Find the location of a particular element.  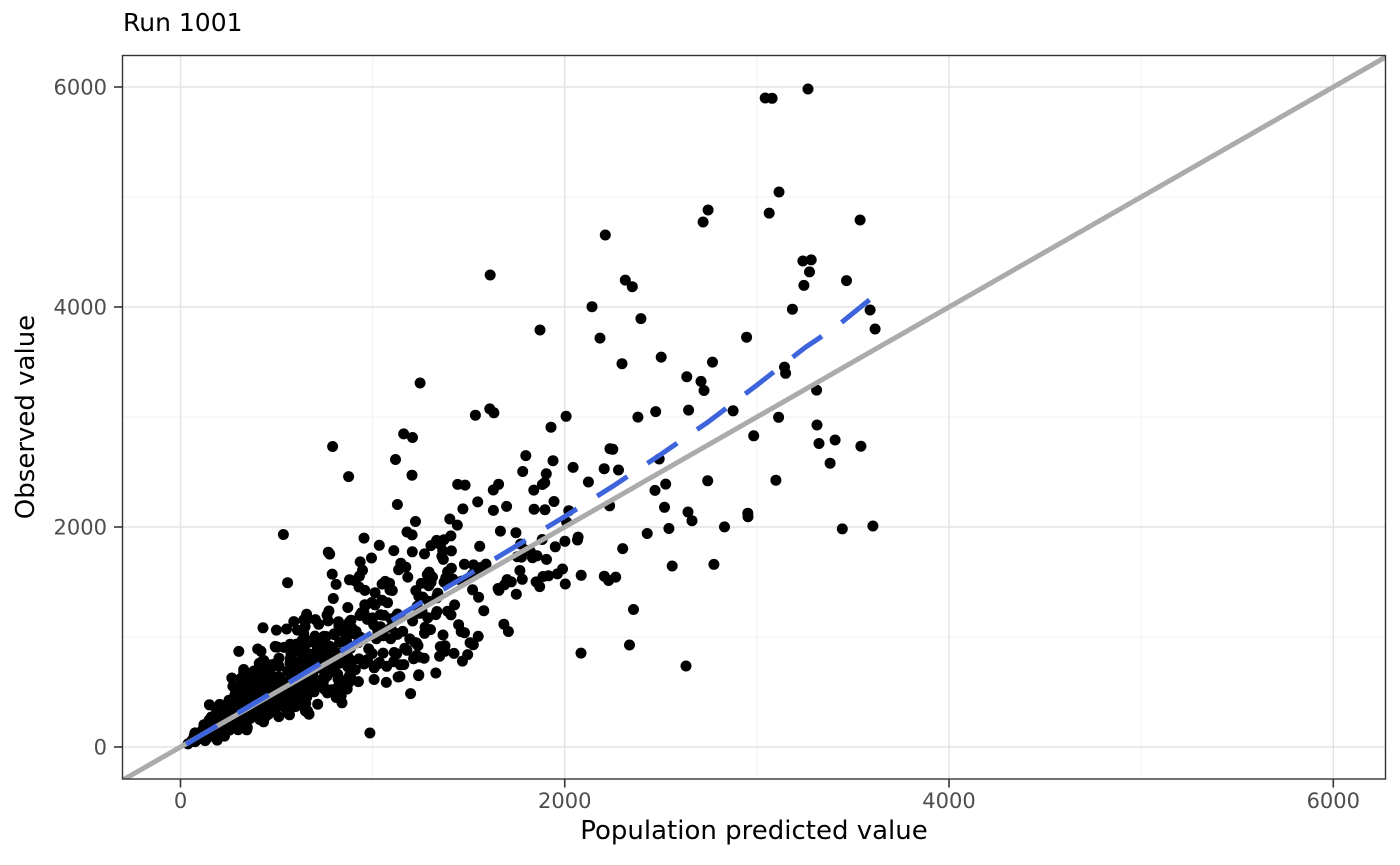

x-tick-label: 4000 is located at coordinates (948, 801).